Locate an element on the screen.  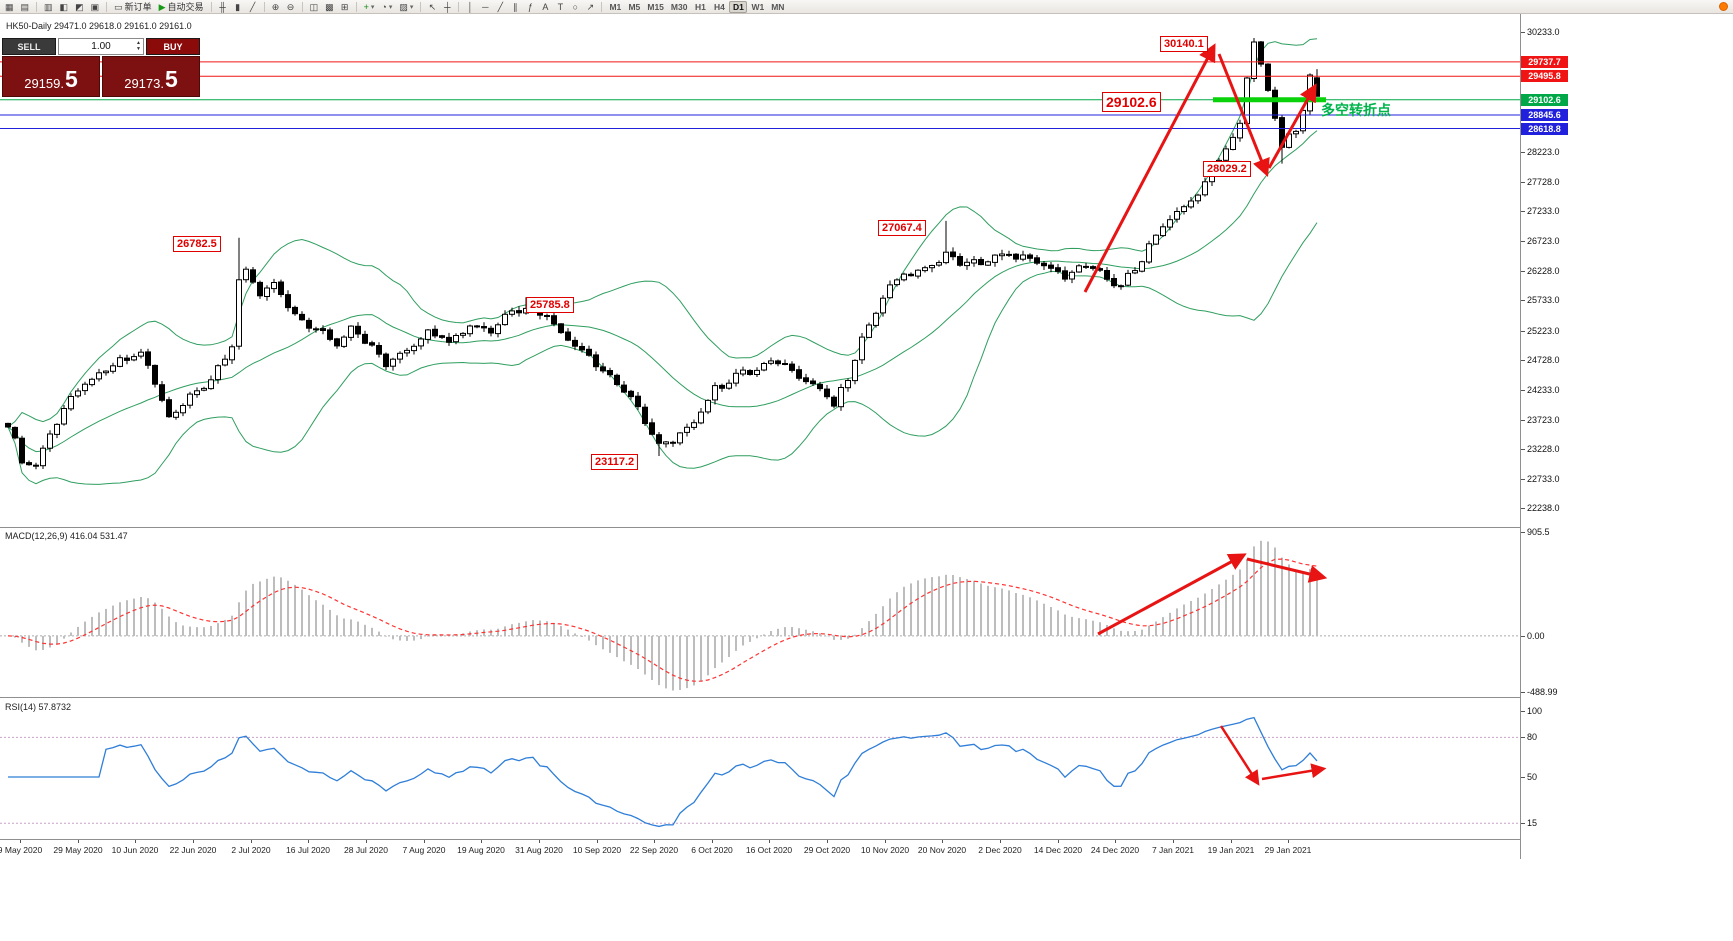
timeframe-d1-button: D1 is located at coordinates (738, 6).